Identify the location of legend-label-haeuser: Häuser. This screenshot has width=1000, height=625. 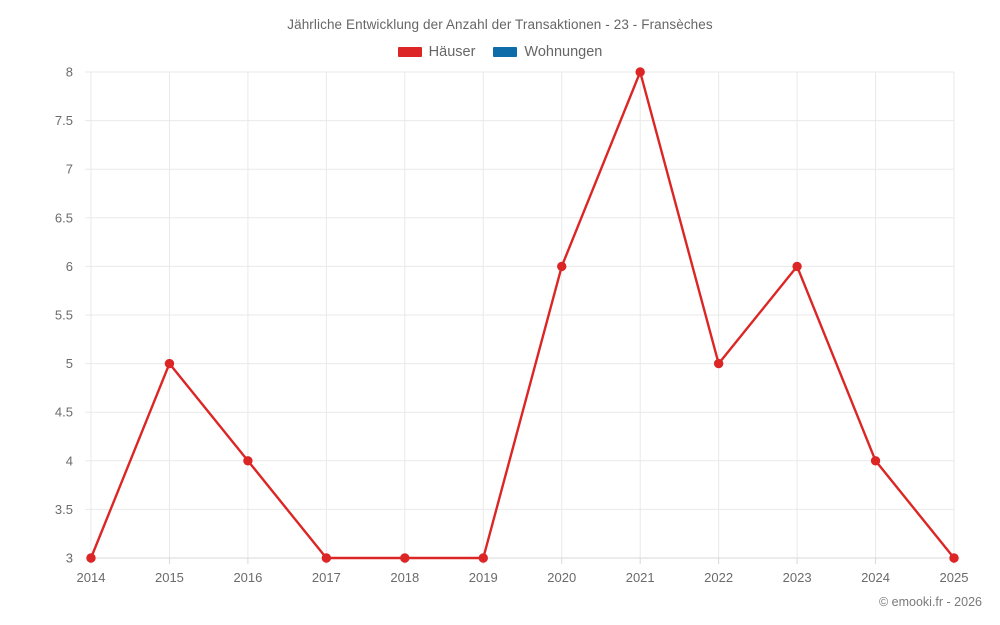
(452, 52).